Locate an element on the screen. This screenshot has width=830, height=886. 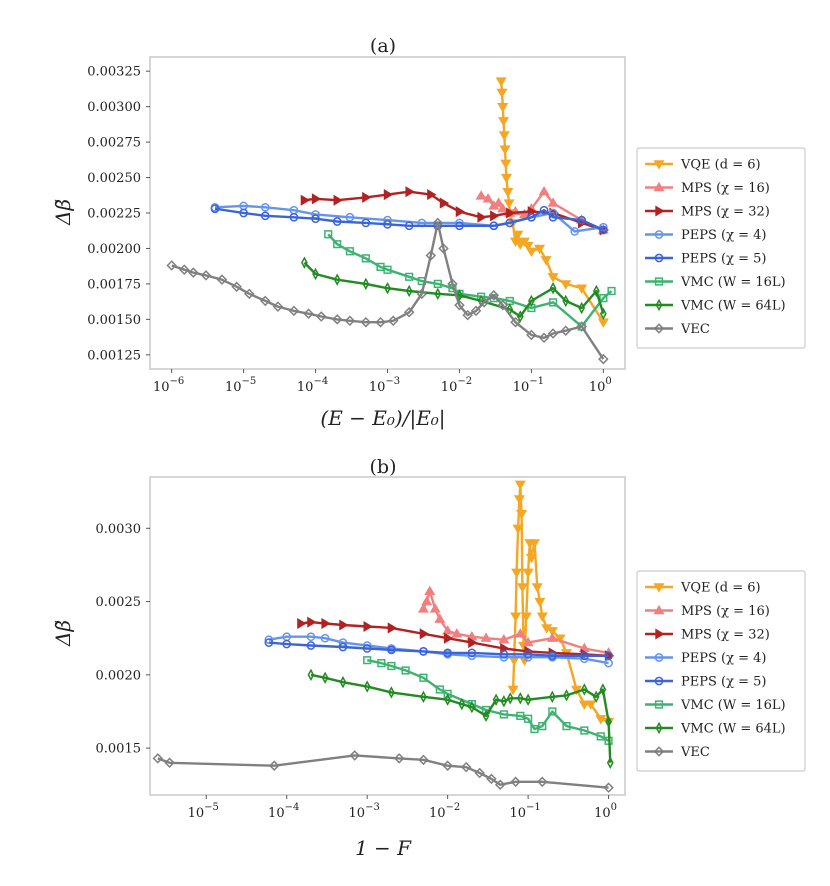
legend-label: VMC (W = 16L) is located at coordinates (733, 282).